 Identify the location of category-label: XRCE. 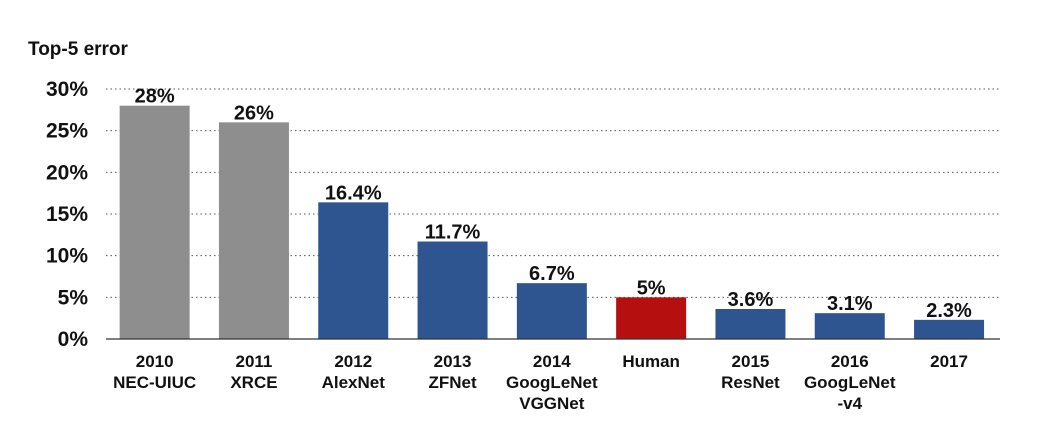
(253, 382).